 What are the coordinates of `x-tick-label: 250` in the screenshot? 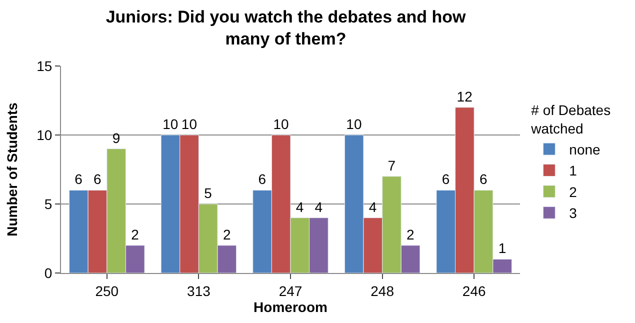 It's located at (107, 290).